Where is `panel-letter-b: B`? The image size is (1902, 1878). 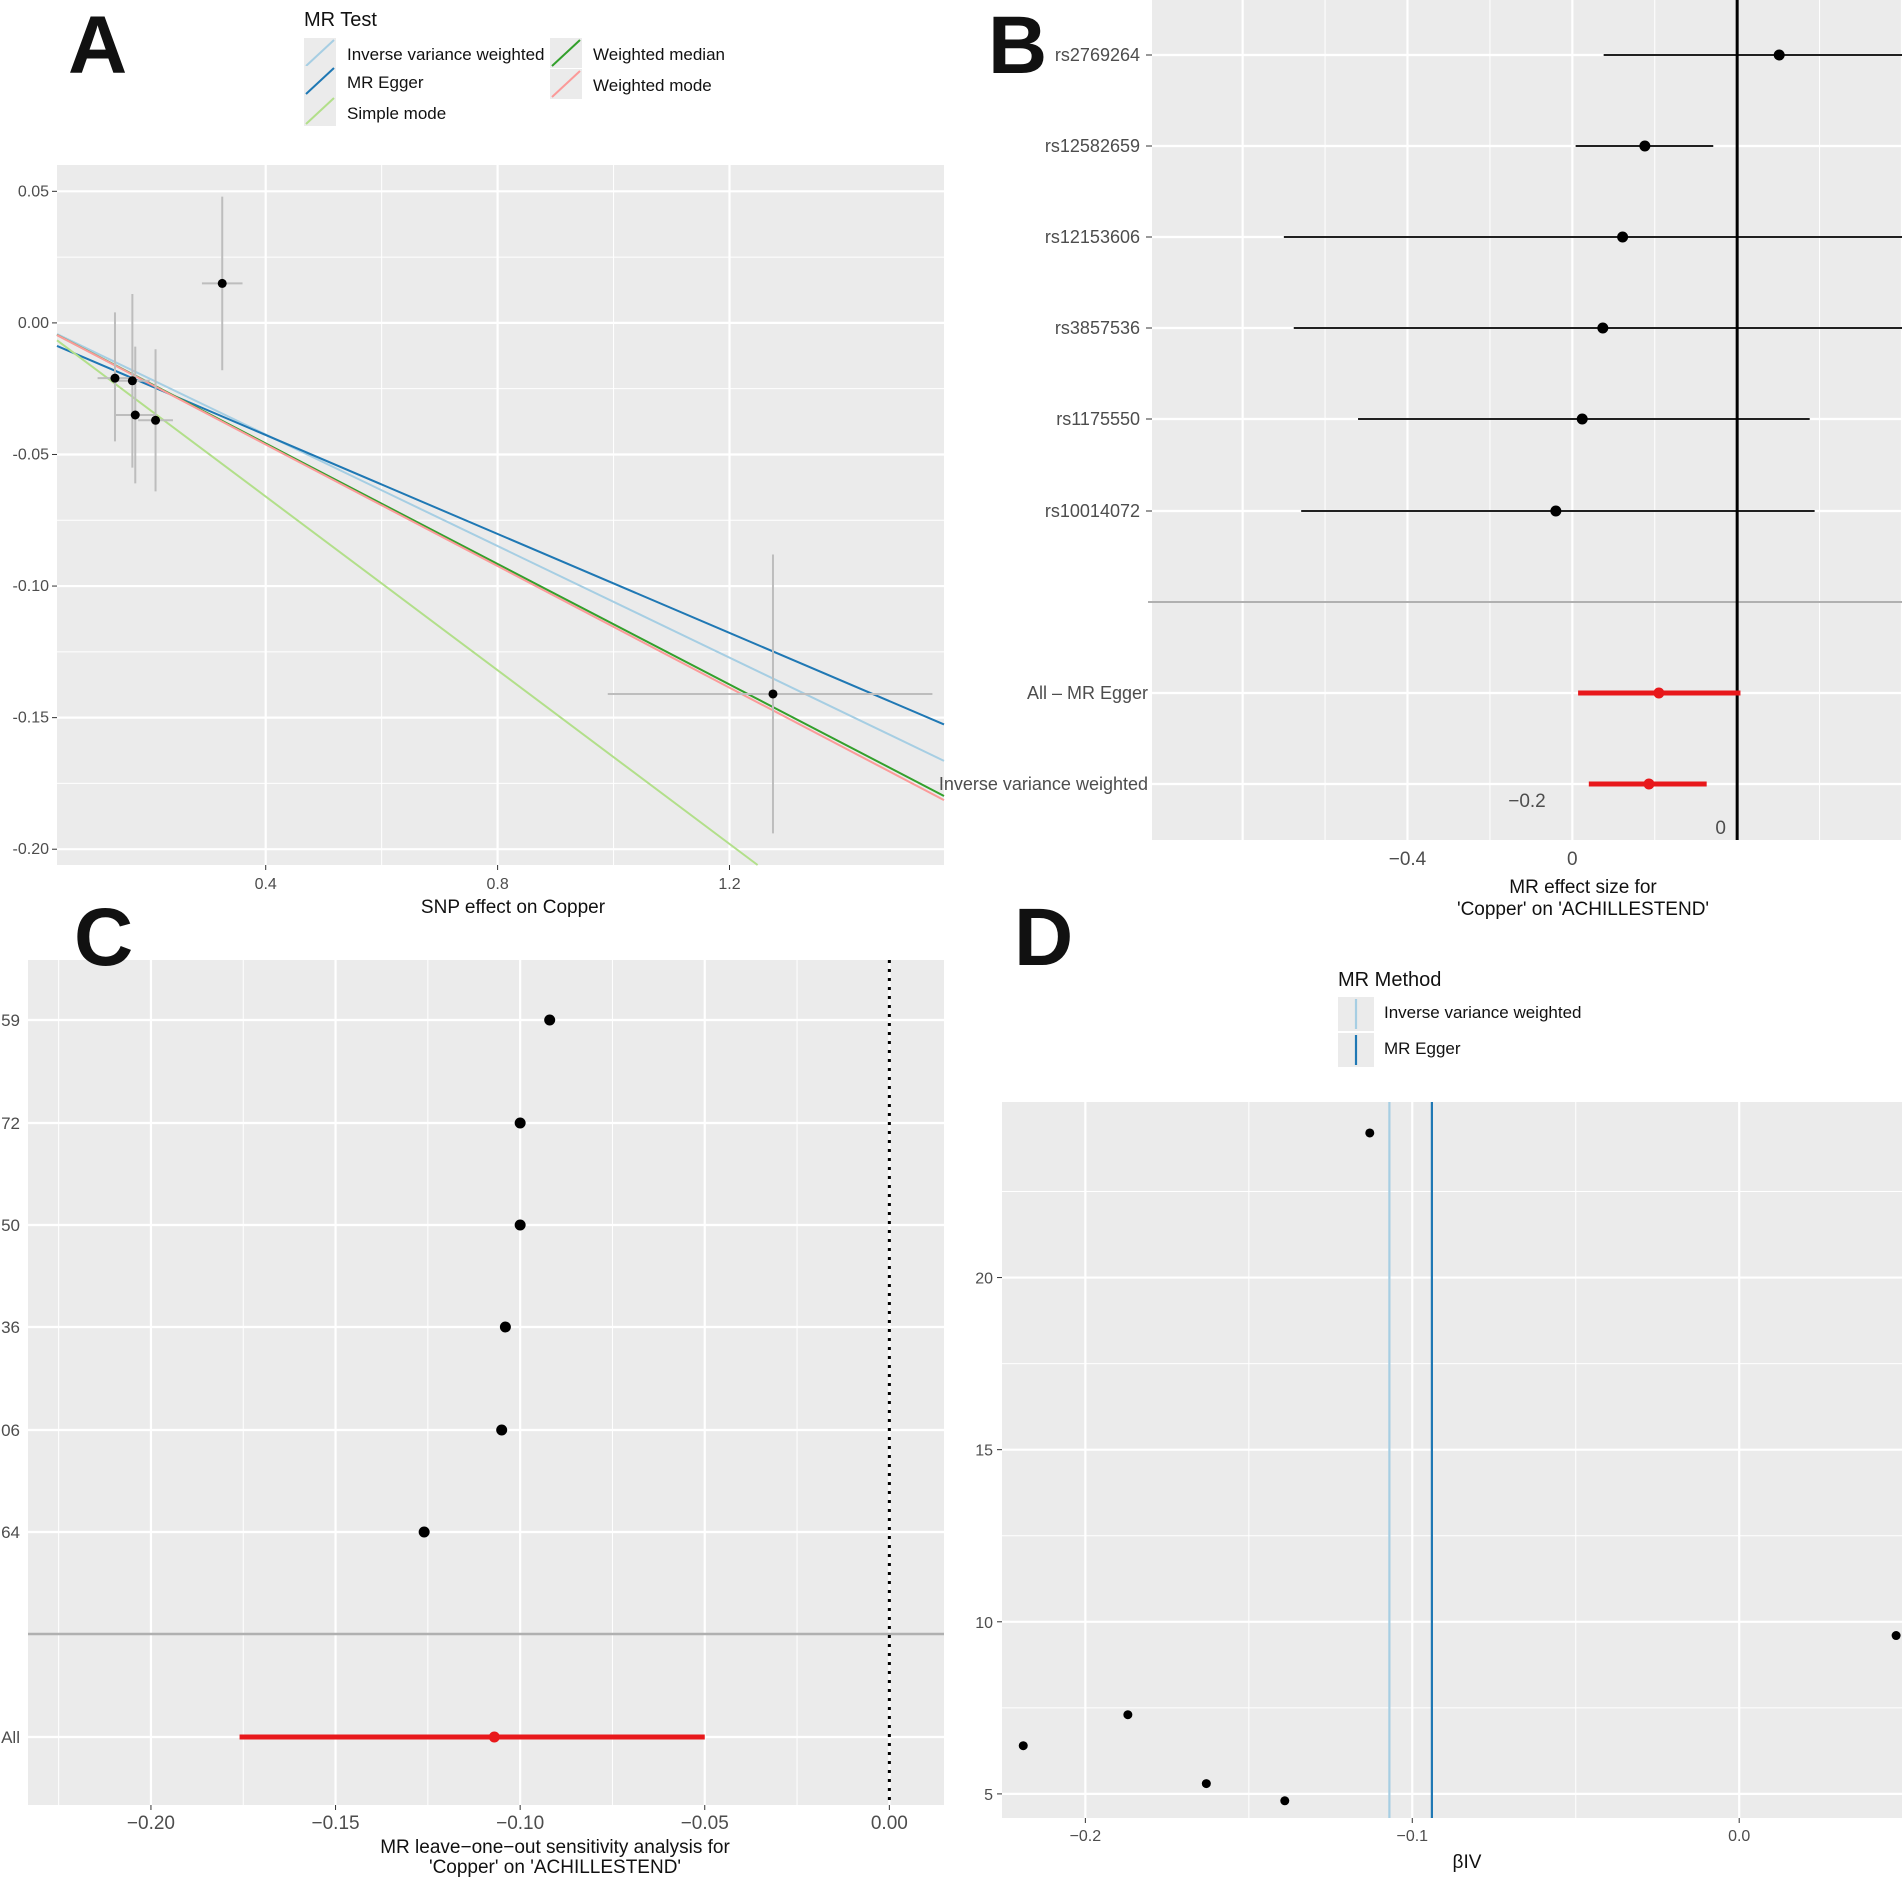 panel-letter-b: B is located at coordinates (1017, 45).